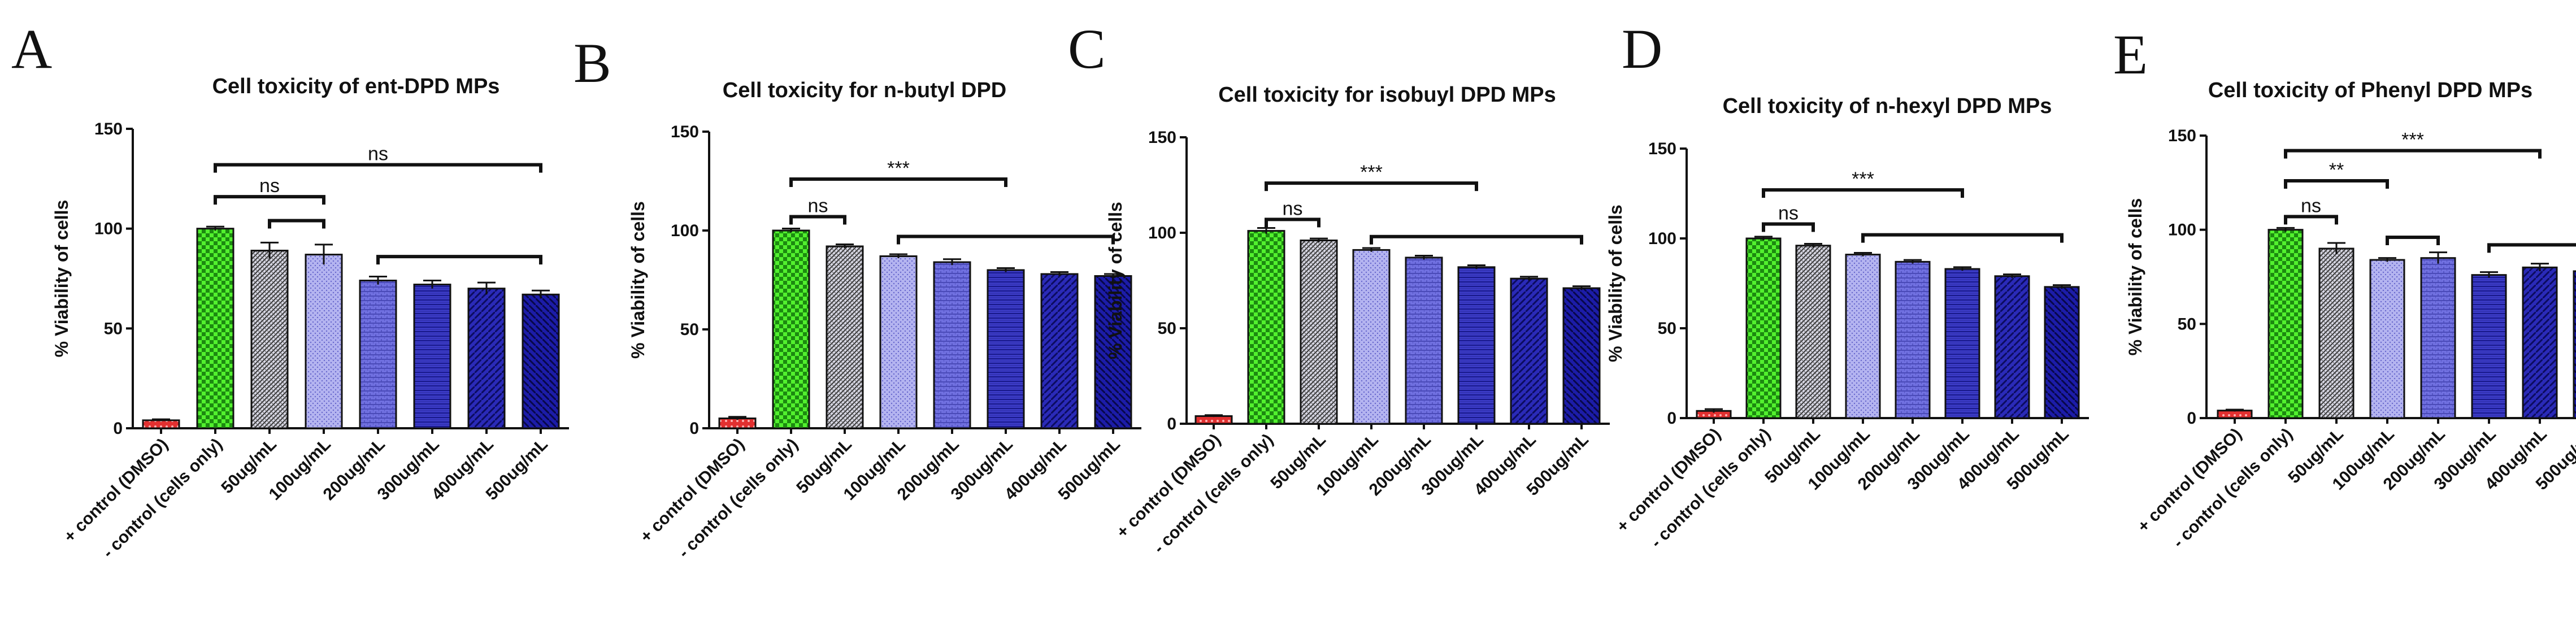  What do you see at coordinates (1087, 49) in the screenshot?
I see `panel-letter: C` at bounding box center [1087, 49].